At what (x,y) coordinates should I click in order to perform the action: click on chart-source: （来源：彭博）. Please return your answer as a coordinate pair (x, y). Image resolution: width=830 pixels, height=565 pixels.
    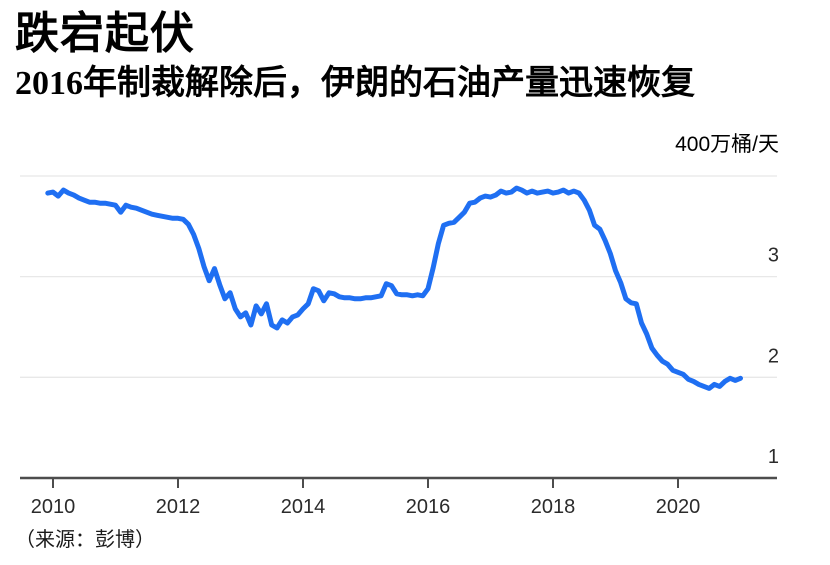
    Looking at the image, I should click on (85, 540).